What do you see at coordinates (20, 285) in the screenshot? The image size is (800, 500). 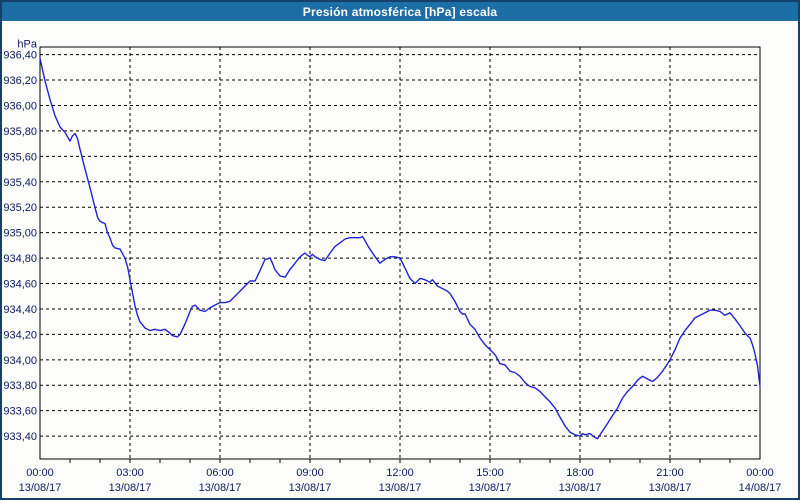 I see `y-axis-label: 934,60` at bounding box center [20, 285].